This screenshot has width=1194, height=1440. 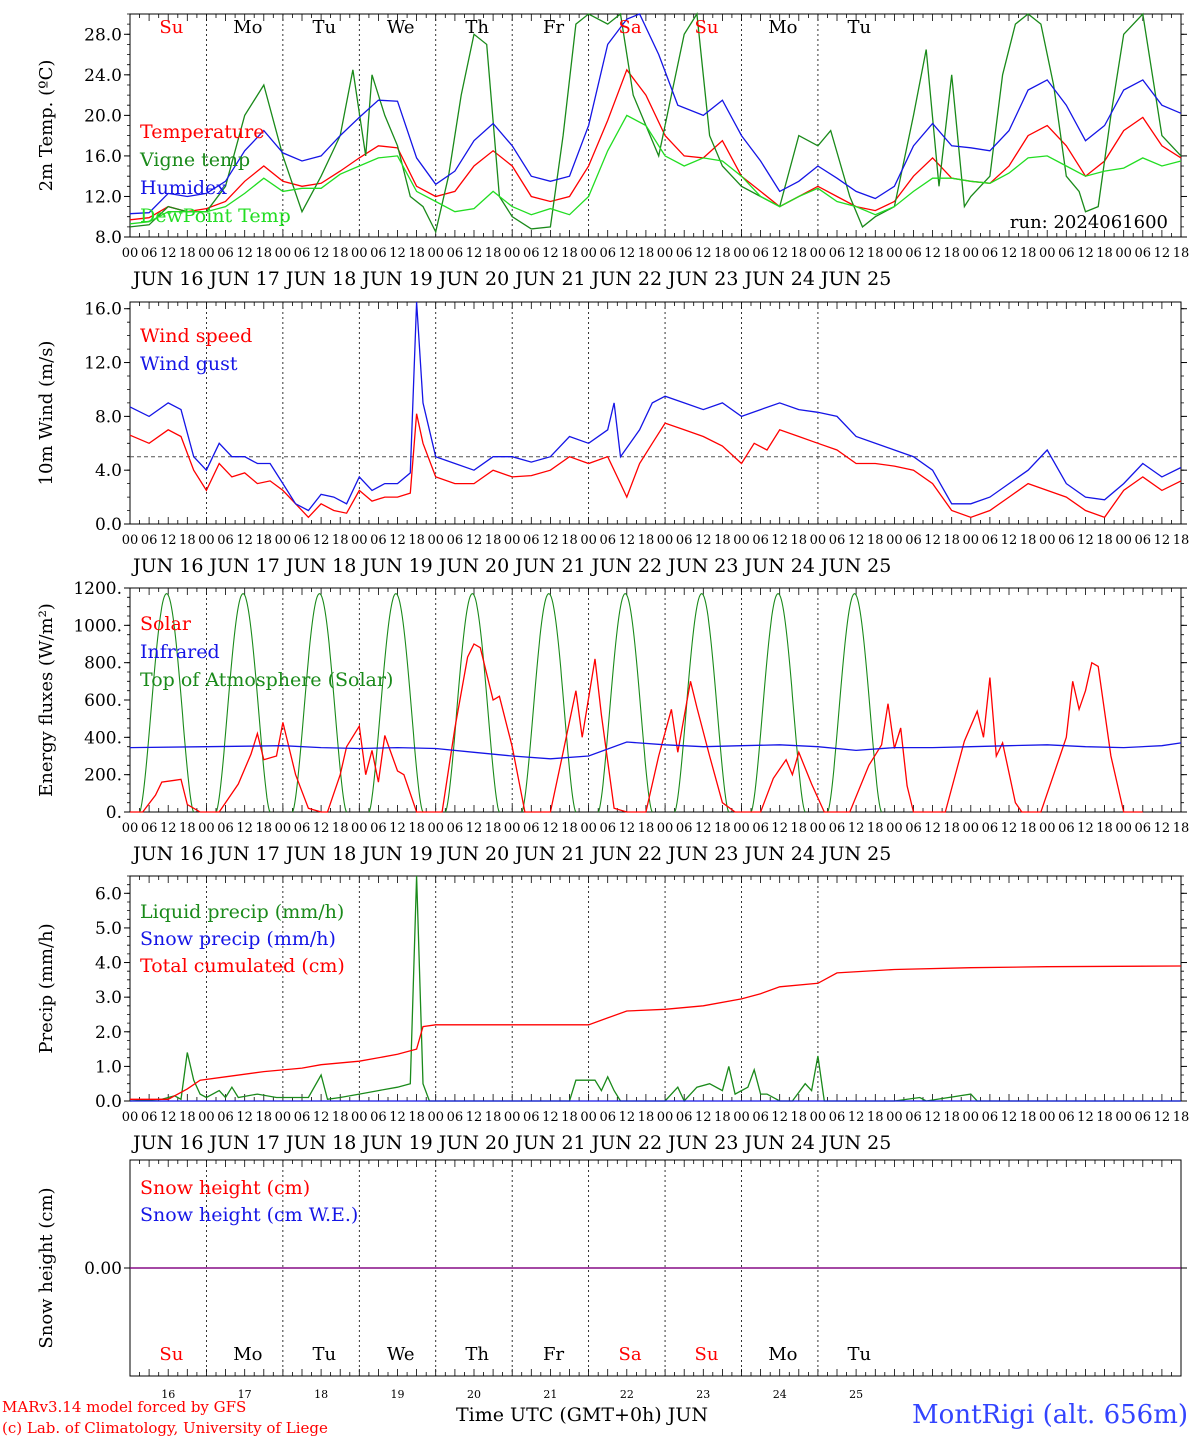 I want to click on y-minor-ticks, so click(x=655, y=988).